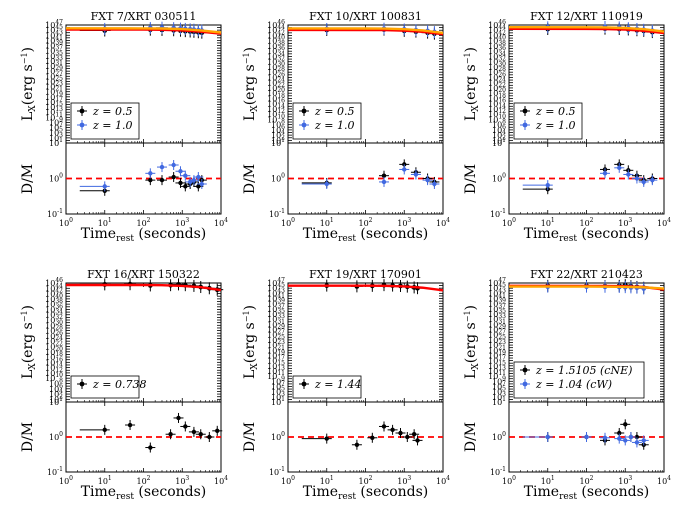 This screenshot has height=510, width=680. Describe the element at coordinates (497, 40) in the screenshot. I see `y-tick-label: 1040` at that location.